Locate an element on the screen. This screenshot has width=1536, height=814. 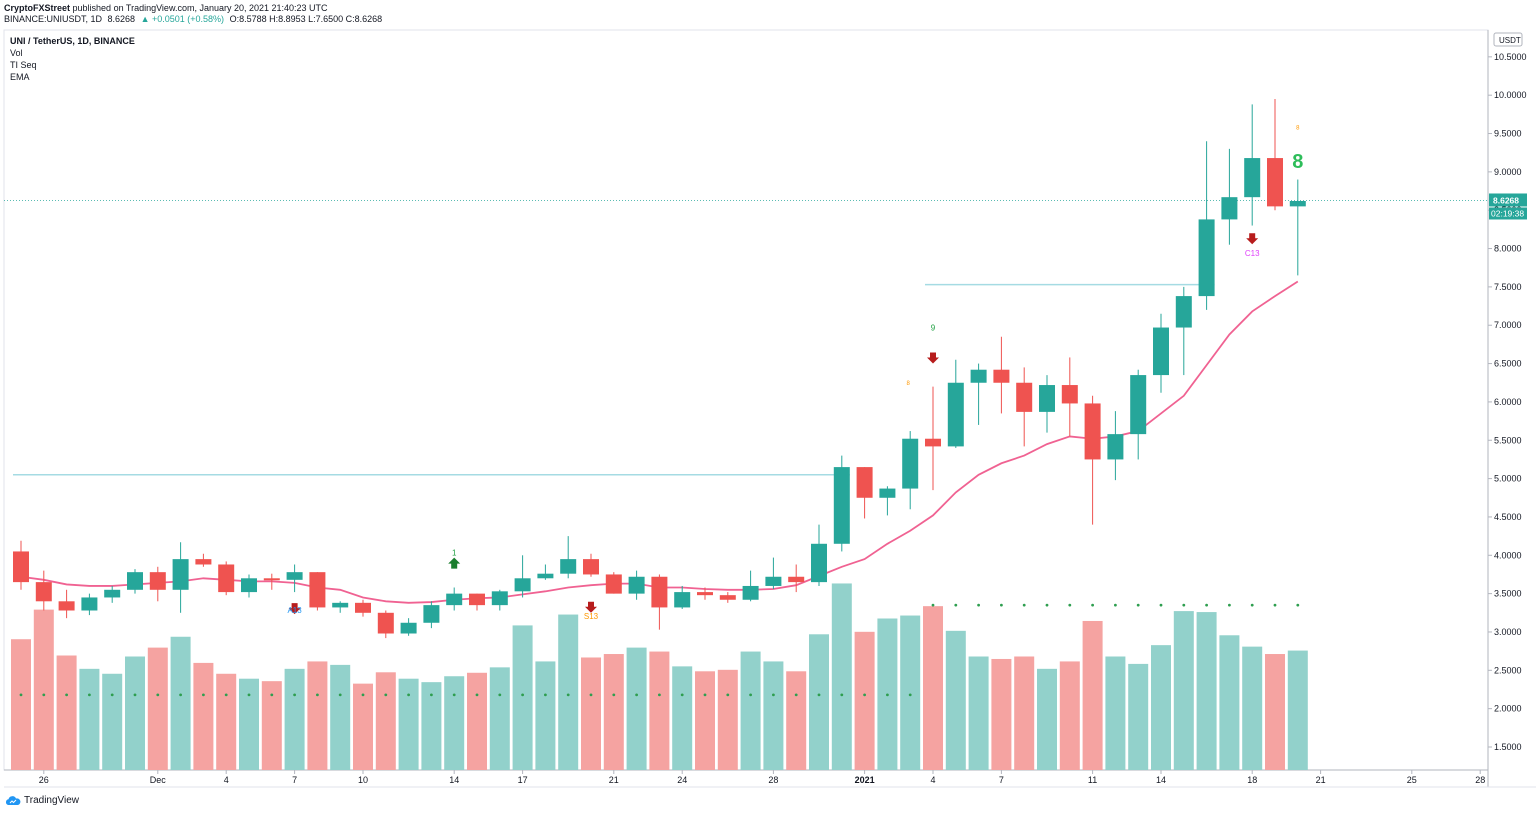
y-tick-label: 4.5000 is located at coordinates (1508, 517).